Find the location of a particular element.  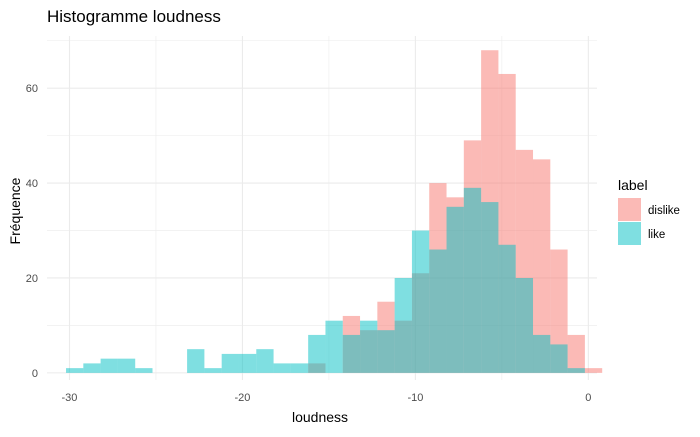

y-tick-label: 0 is located at coordinates (35, 374).